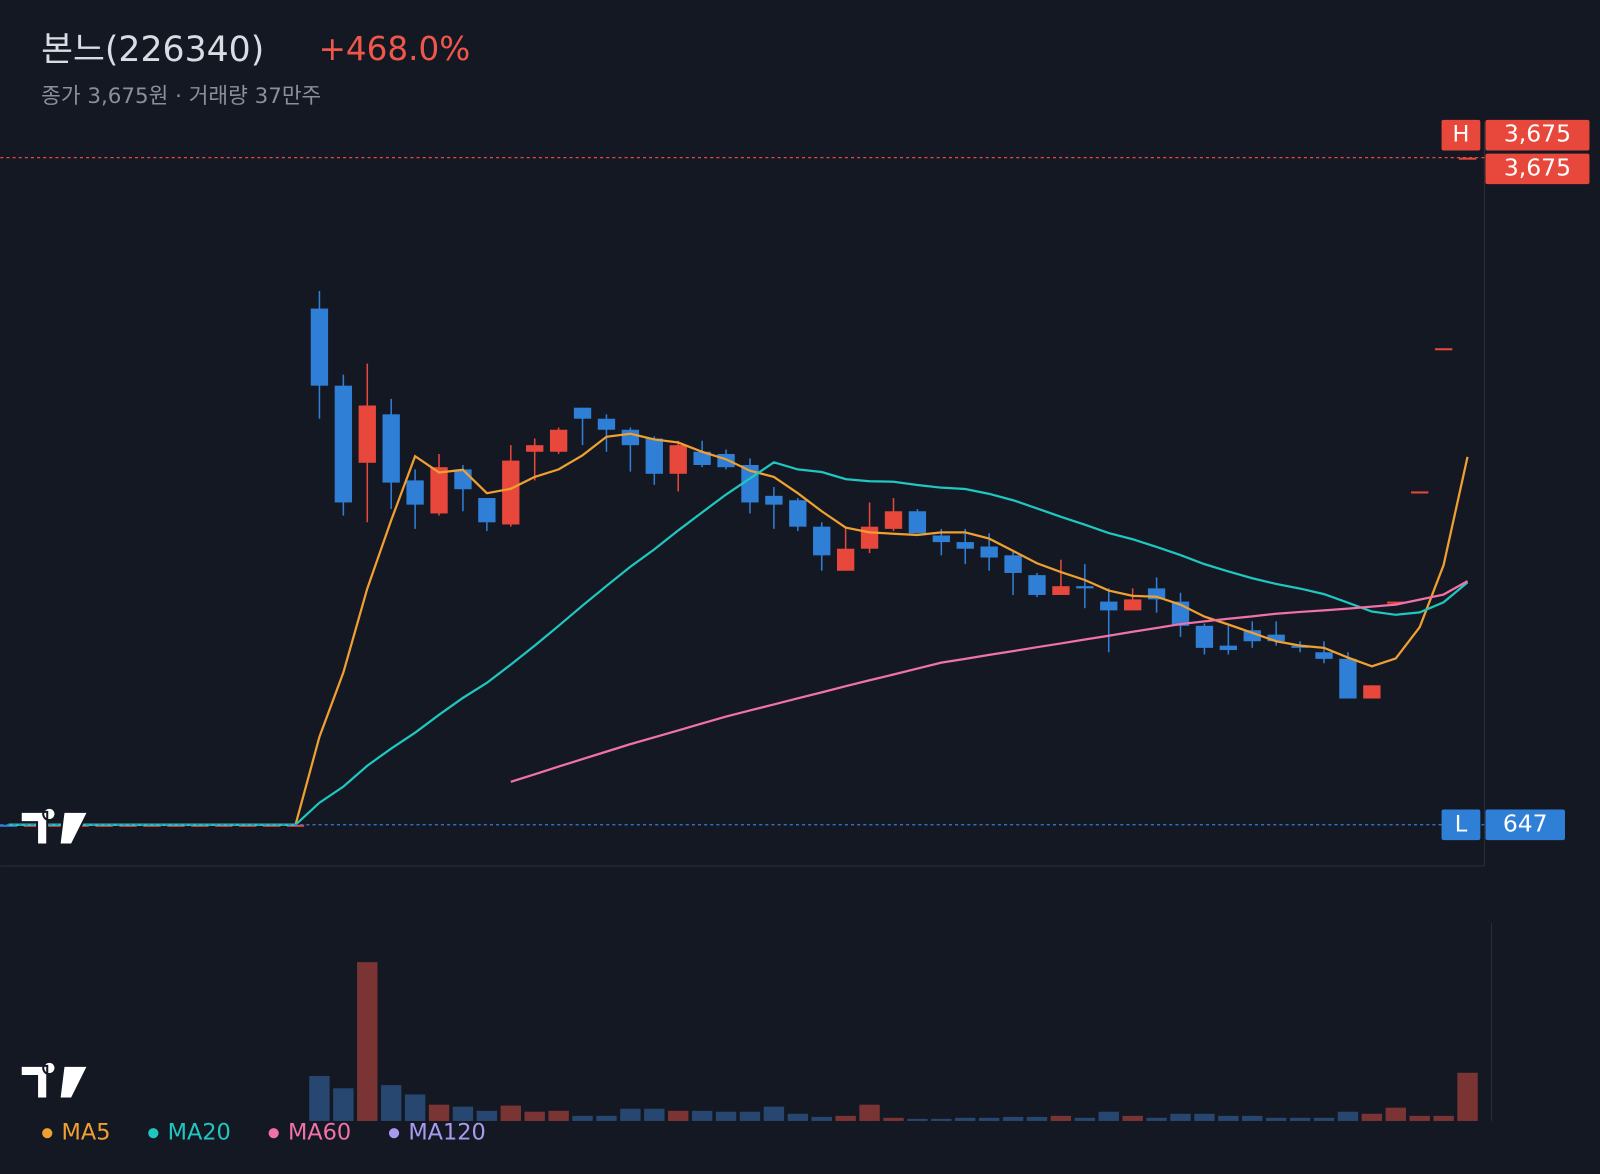  I want to click on legend-label: MA20, so click(199, 1133).